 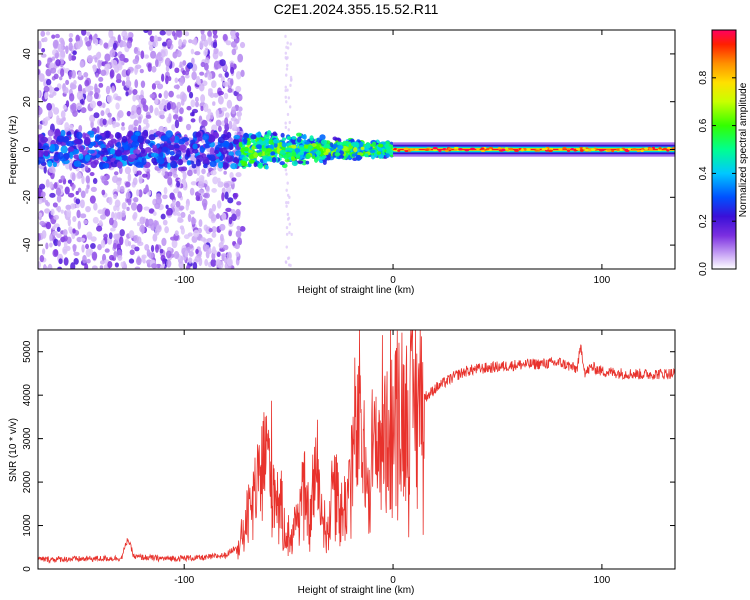 What do you see at coordinates (703, 125) in the screenshot?
I see `colorbar-tick-label: 0.6` at bounding box center [703, 125].